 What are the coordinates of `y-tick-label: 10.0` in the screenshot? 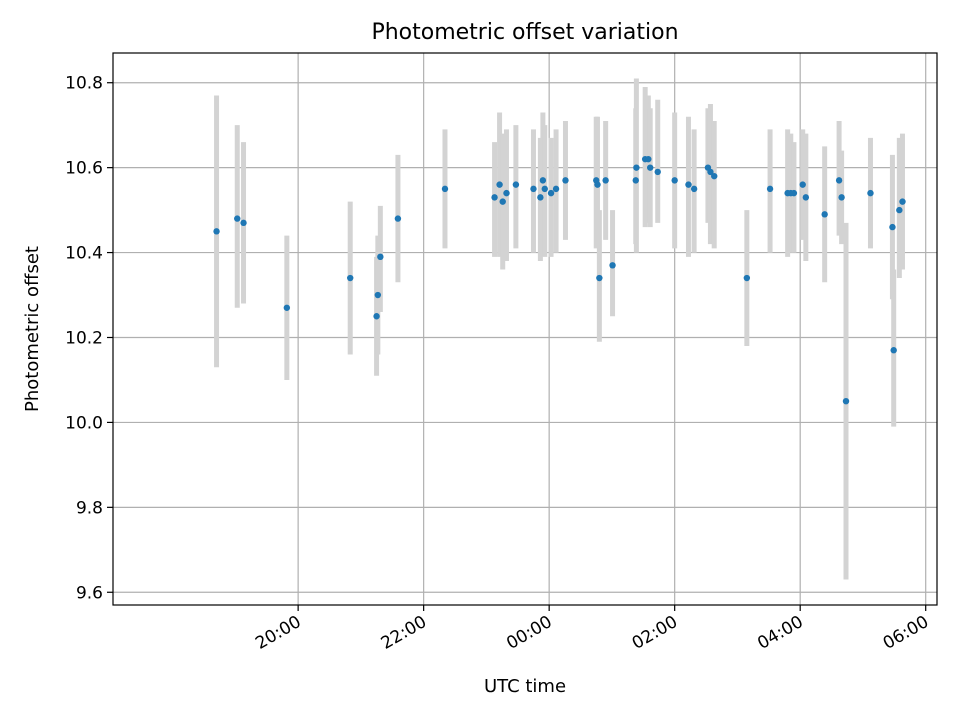 It's located at (84, 423).